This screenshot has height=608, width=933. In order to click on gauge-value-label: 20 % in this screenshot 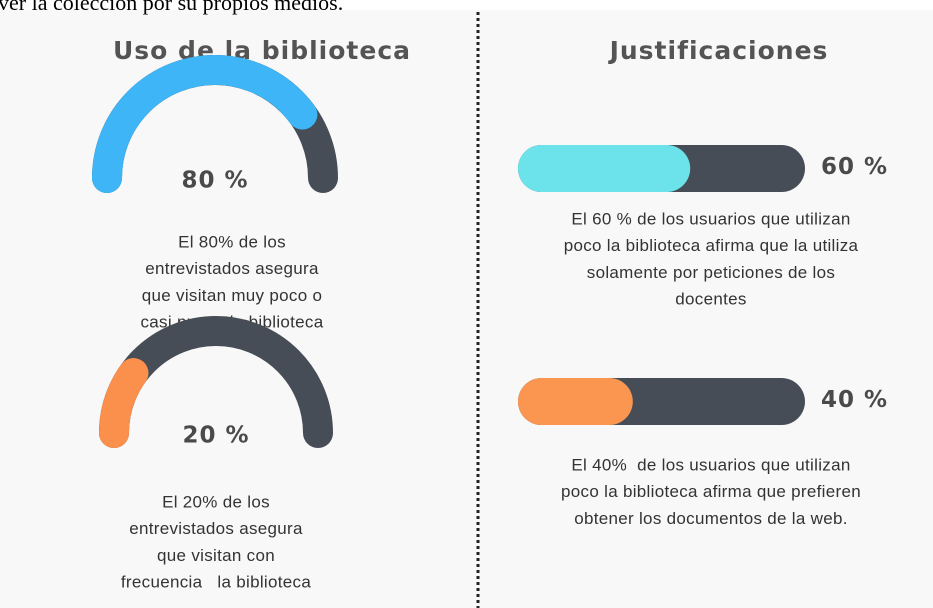, I will do `click(215, 436)`.